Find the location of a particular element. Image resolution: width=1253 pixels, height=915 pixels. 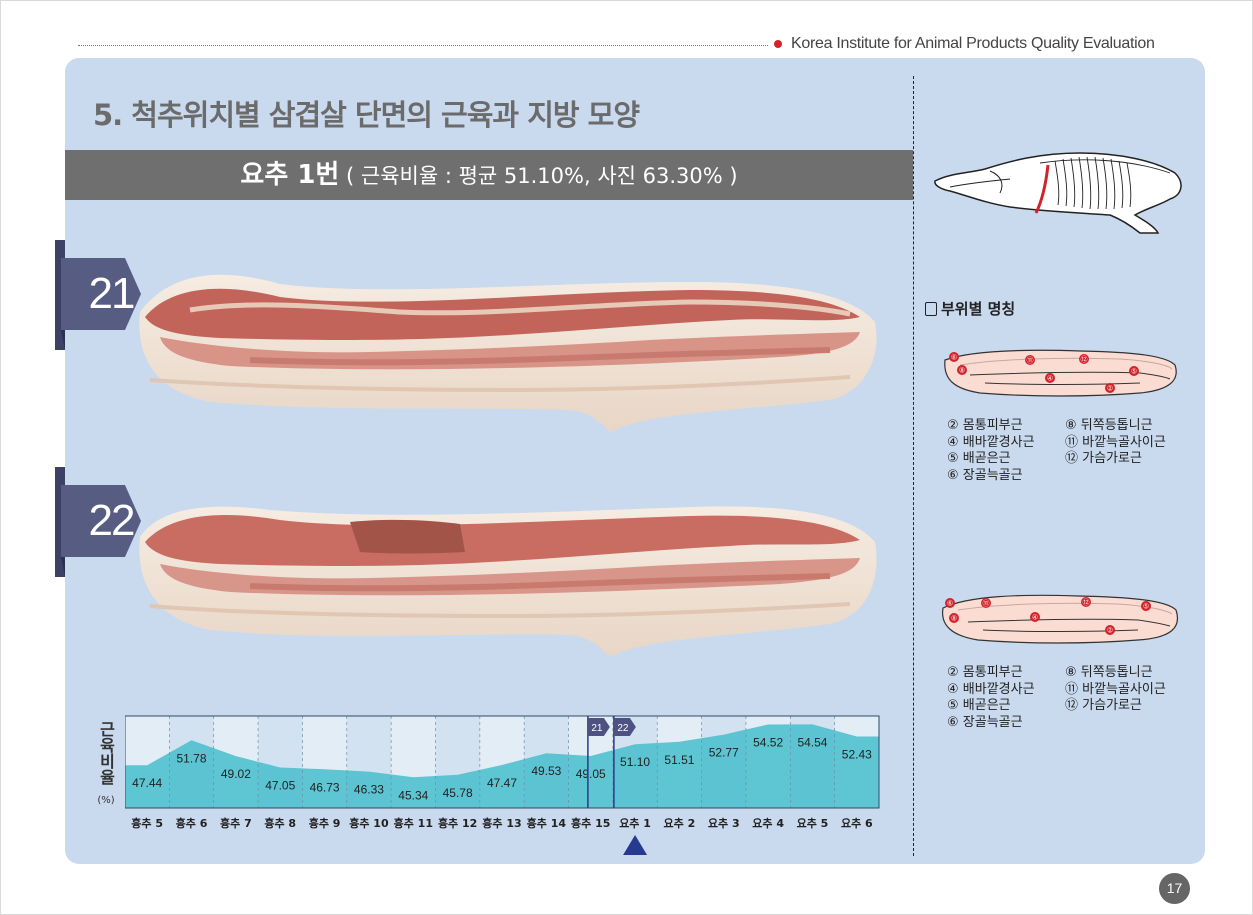

chart-ylabel-text: 근육비율 is located at coordinates (106, 753).